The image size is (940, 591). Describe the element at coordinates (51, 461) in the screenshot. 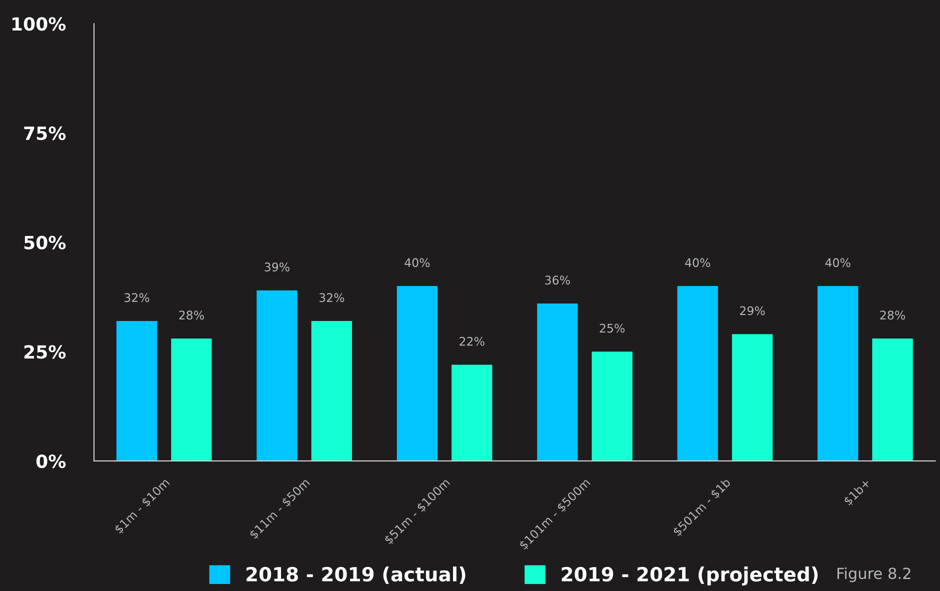

I see `y-tick-label: 0%` at that location.